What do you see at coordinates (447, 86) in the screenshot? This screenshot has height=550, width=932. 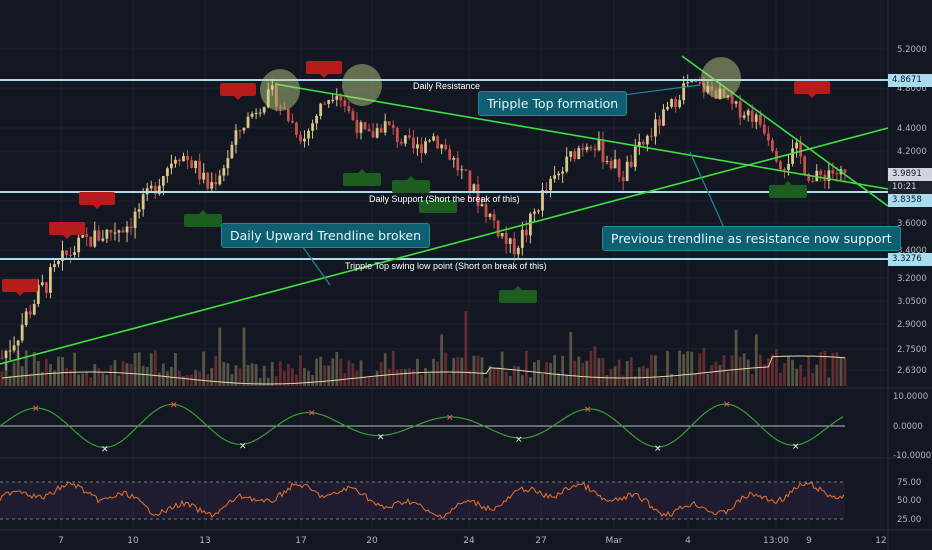 I see `daily-resistance-label: Daily Resistance` at bounding box center [447, 86].